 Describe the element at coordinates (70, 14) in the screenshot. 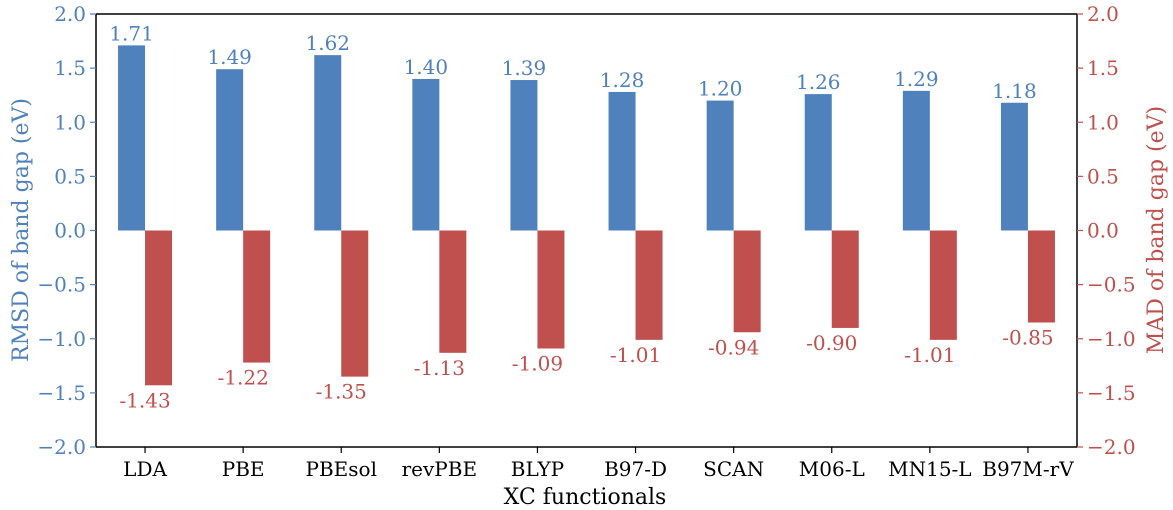

I see `y-tick-label-left: 2.0` at that location.